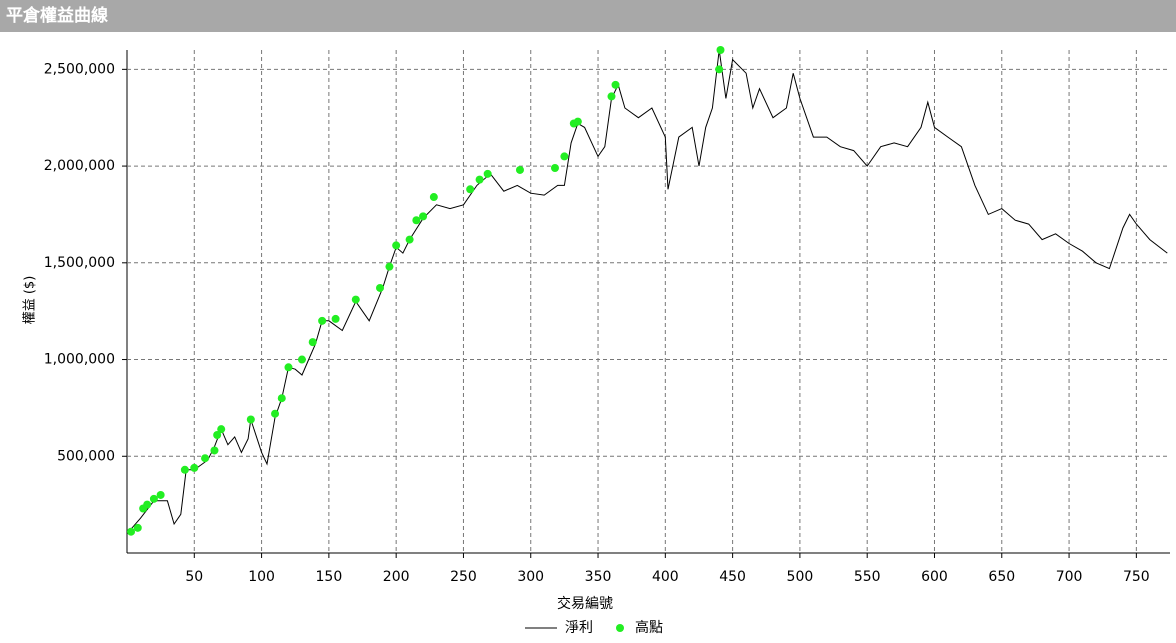 Image resolution: width=1176 pixels, height=643 pixels. I want to click on x-tick-label: 50, so click(194, 577).